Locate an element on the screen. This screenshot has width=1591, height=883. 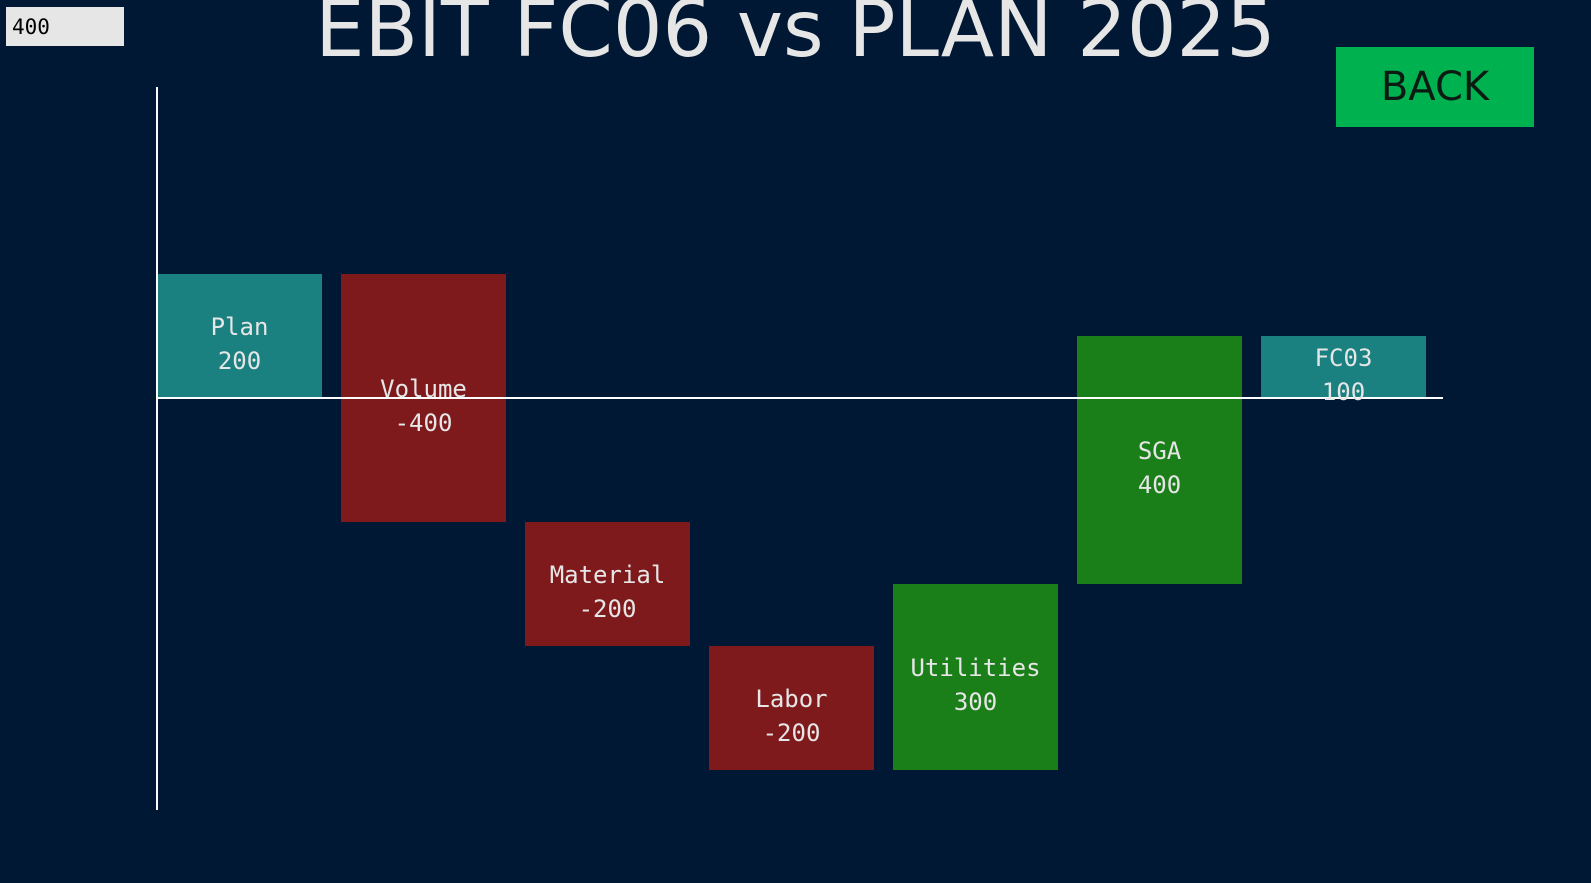
bar-material is located at coordinates (607, 584).